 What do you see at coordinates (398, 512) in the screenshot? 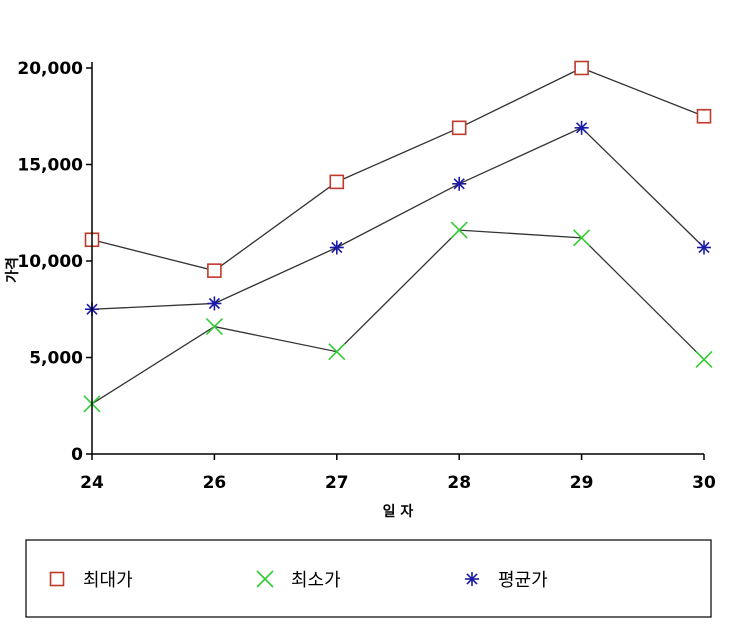
I see `x-axis-title: 일 자` at bounding box center [398, 512].